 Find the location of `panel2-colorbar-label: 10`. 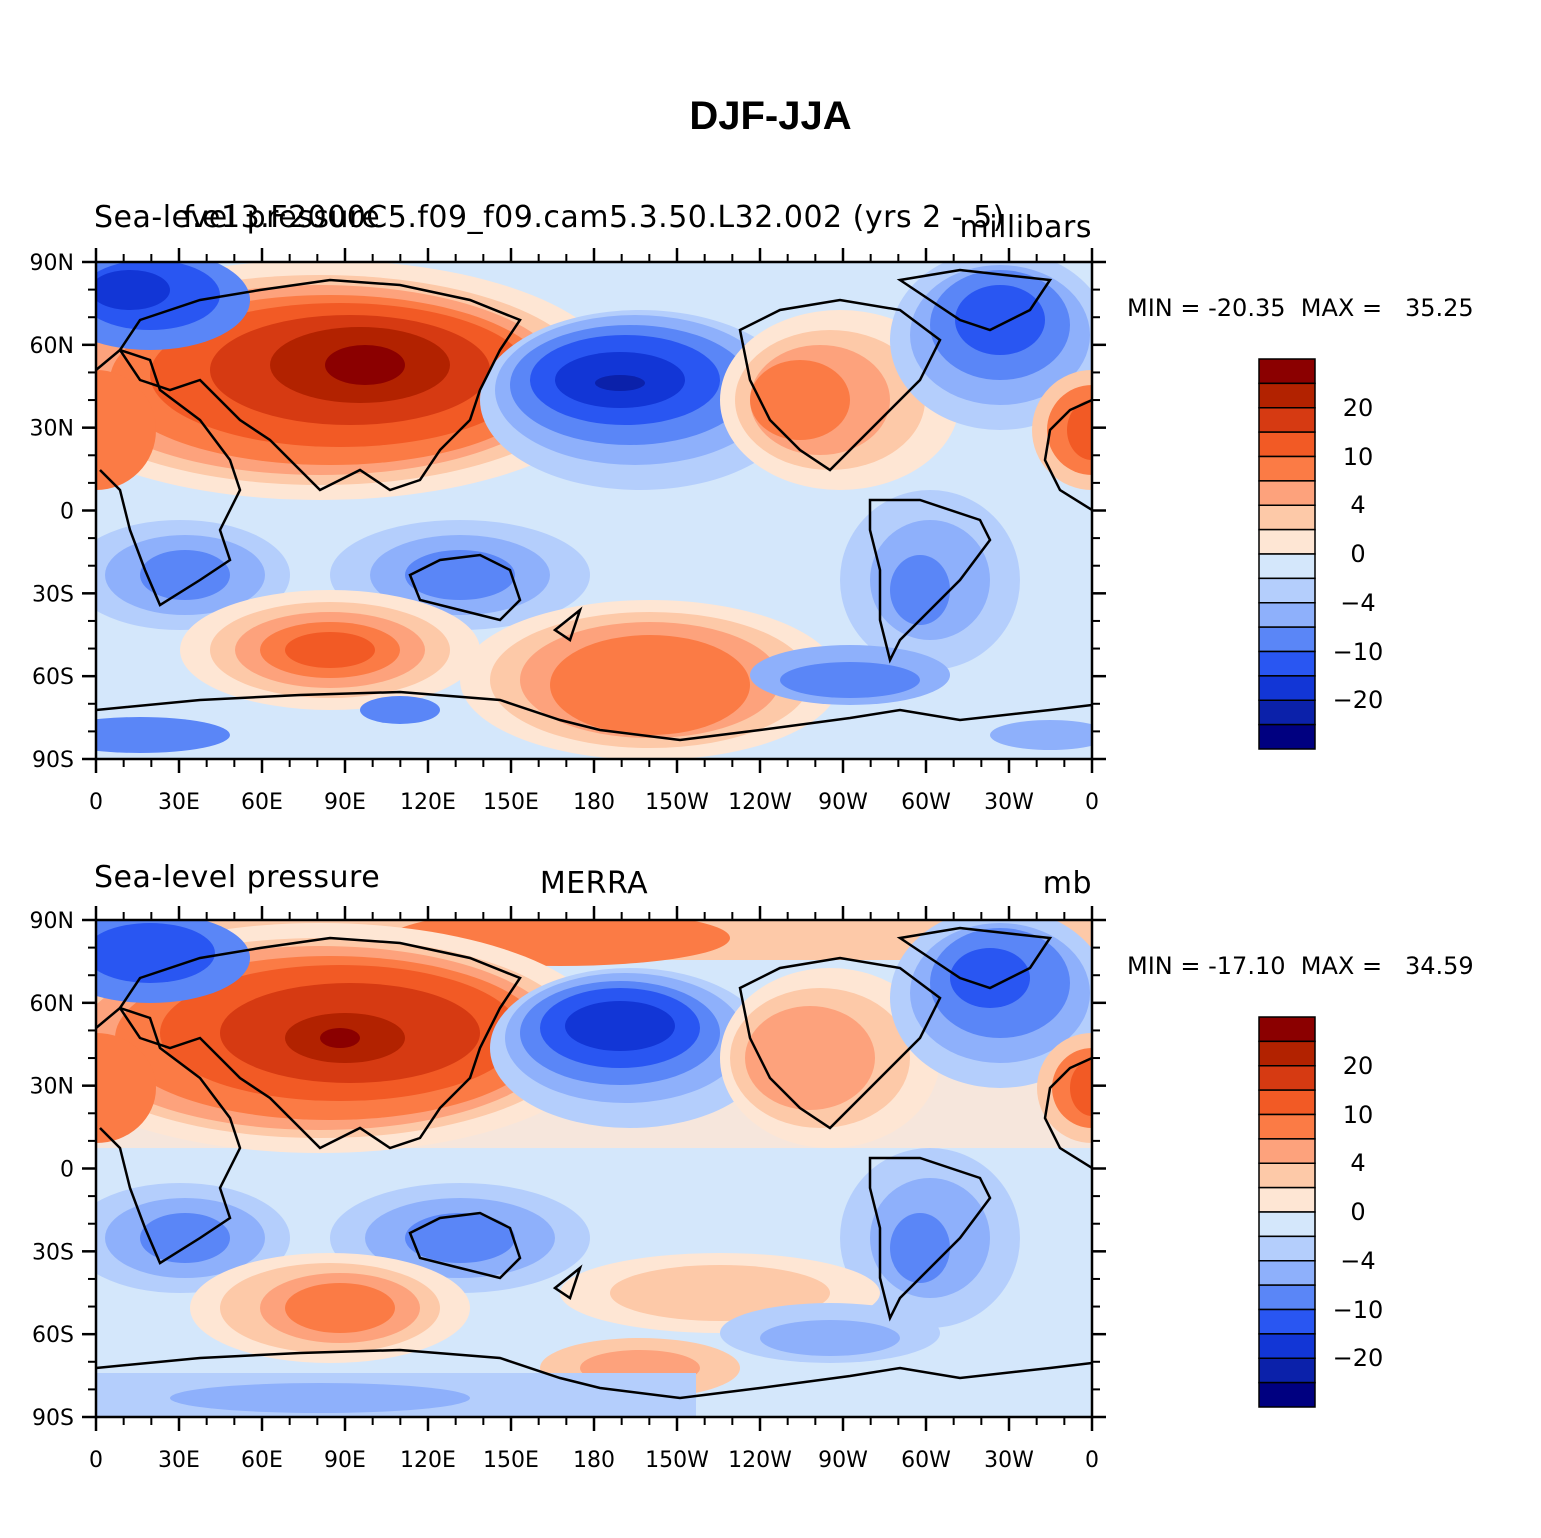

panel2-colorbar-label: 10 is located at coordinates (1358, 1114).